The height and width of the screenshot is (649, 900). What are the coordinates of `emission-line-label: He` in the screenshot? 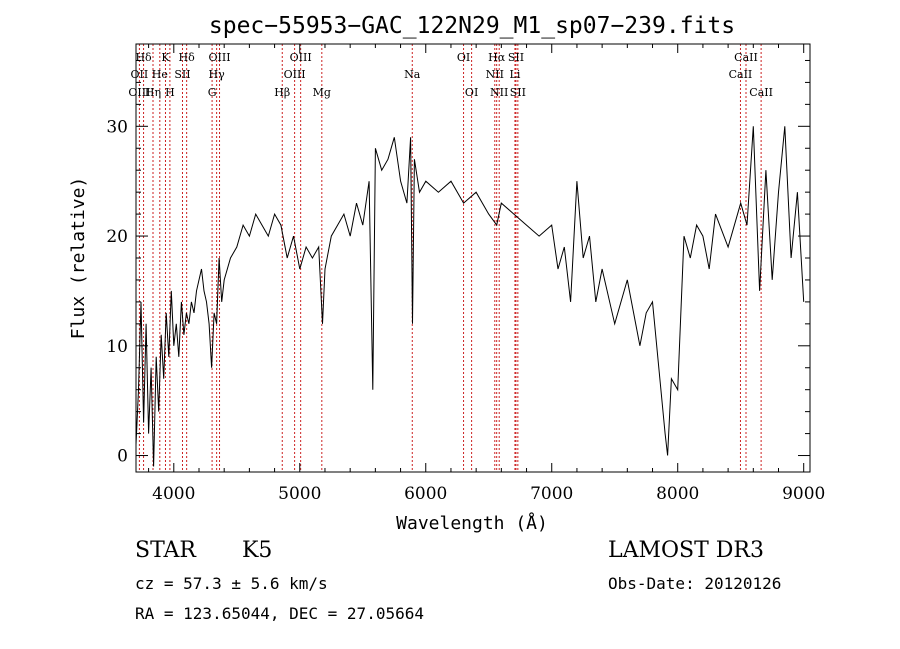 It's located at (160, 74).